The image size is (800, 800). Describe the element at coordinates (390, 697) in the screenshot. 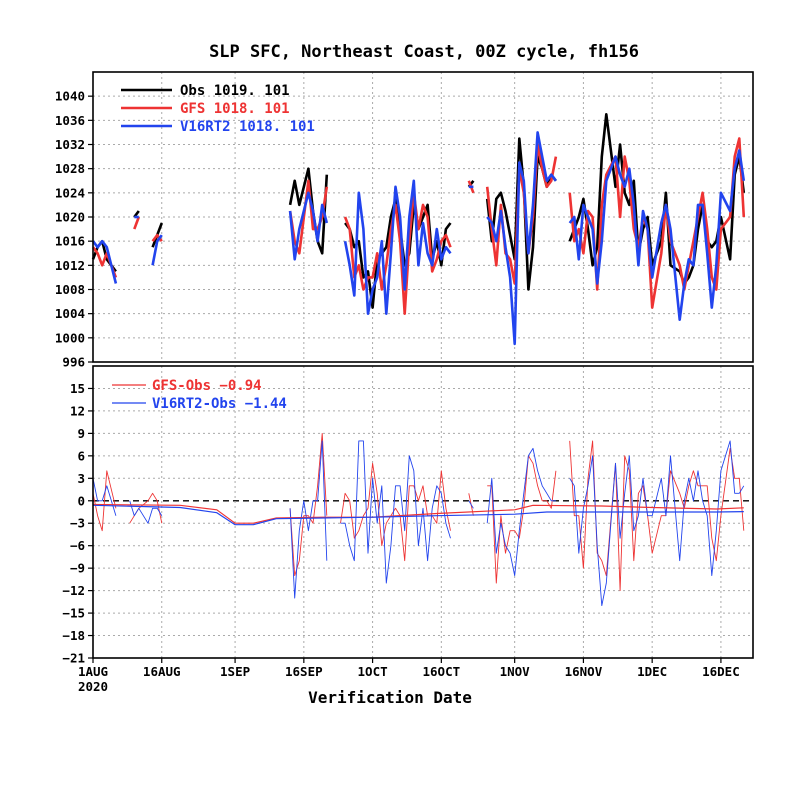

I see `x-axis-label: Verification Date` at that location.